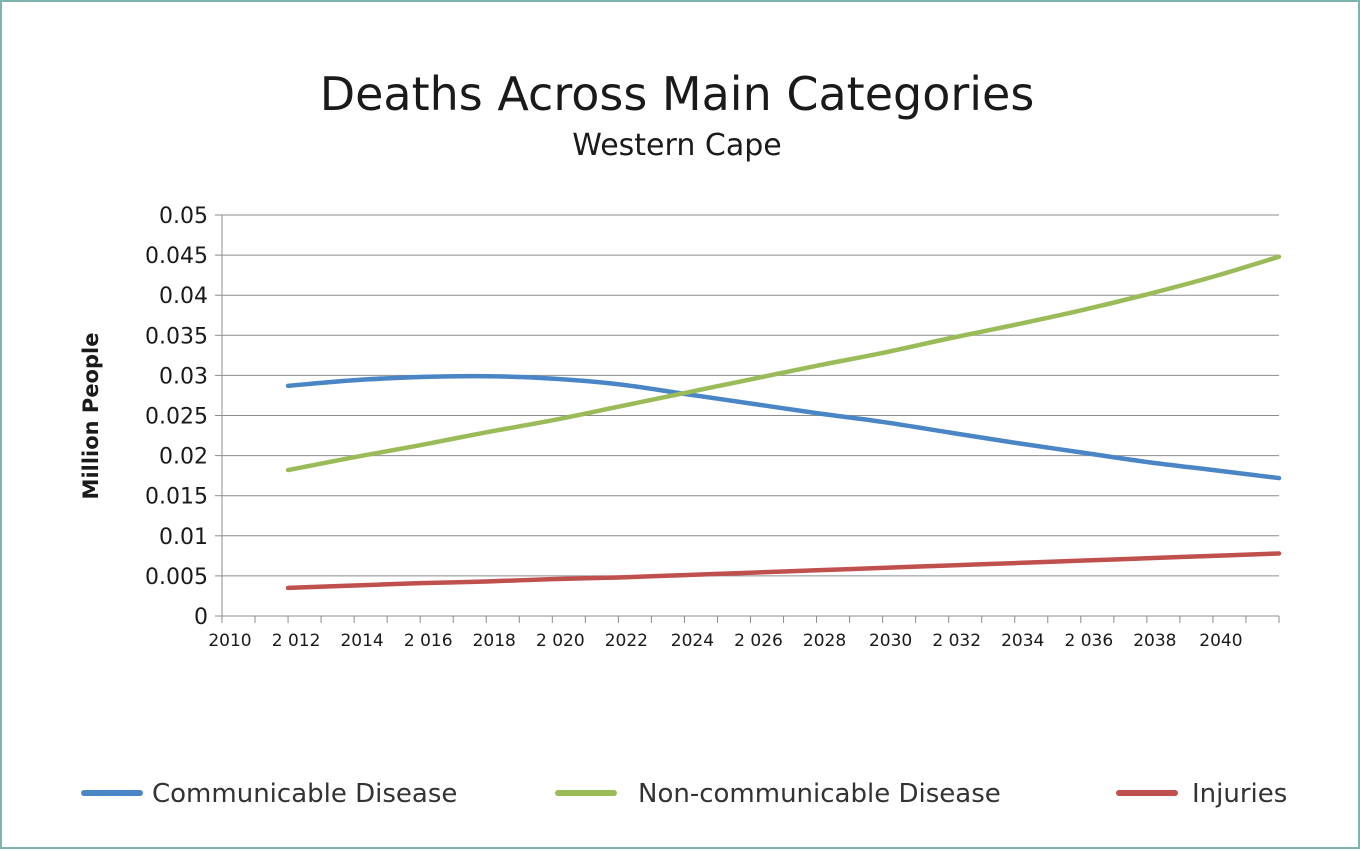  I want to click on x-tick-label: 2034, so click(1022, 641).